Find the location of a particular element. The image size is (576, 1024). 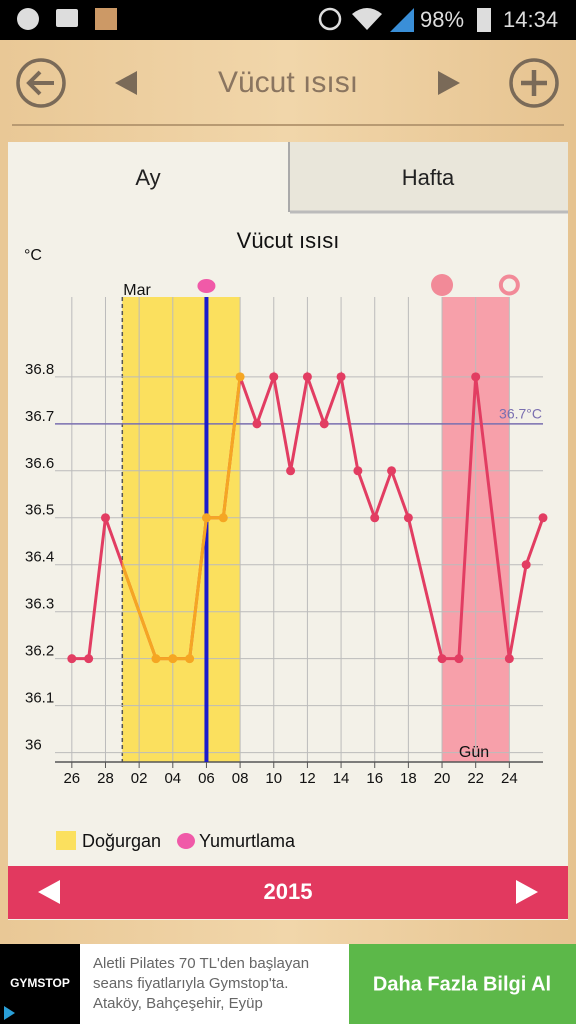

x-tick-label: 26 is located at coordinates (71, 778).